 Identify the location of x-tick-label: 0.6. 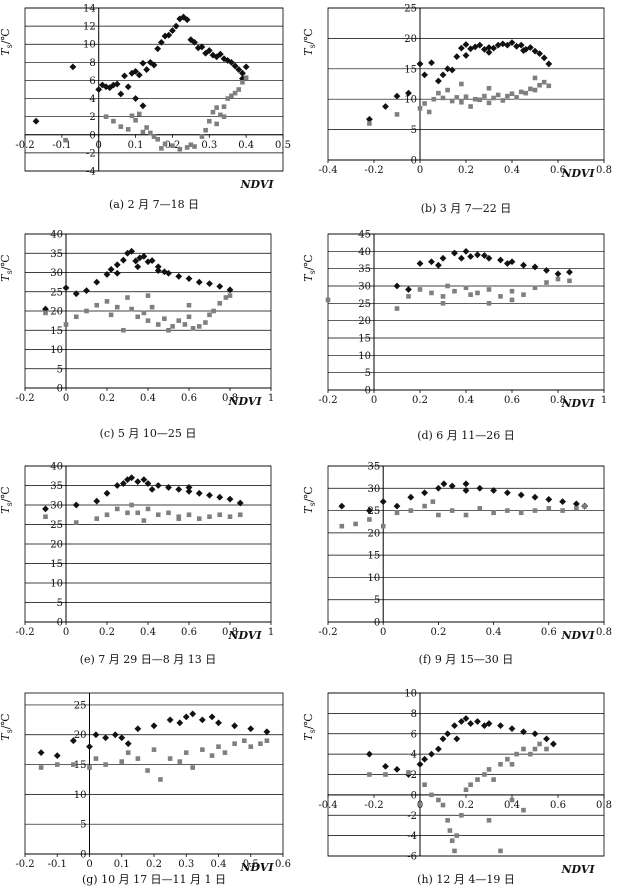
(549, 632).